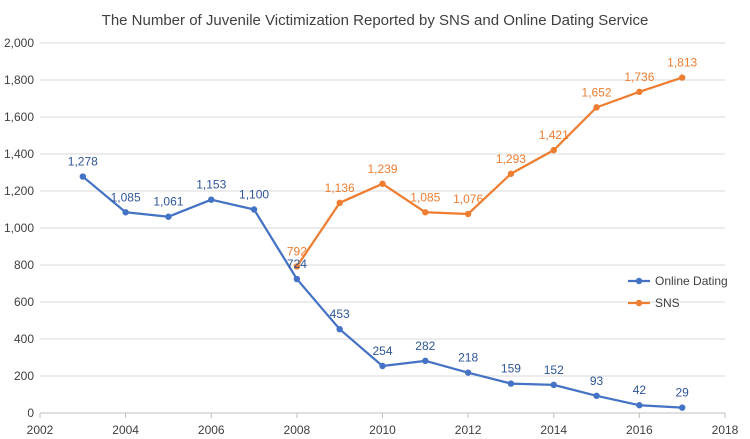 The width and height of the screenshot is (750, 439). Describe the element at coordinates (24, 339) in the screenshot. I see `y-tick-label: 400` at that location.